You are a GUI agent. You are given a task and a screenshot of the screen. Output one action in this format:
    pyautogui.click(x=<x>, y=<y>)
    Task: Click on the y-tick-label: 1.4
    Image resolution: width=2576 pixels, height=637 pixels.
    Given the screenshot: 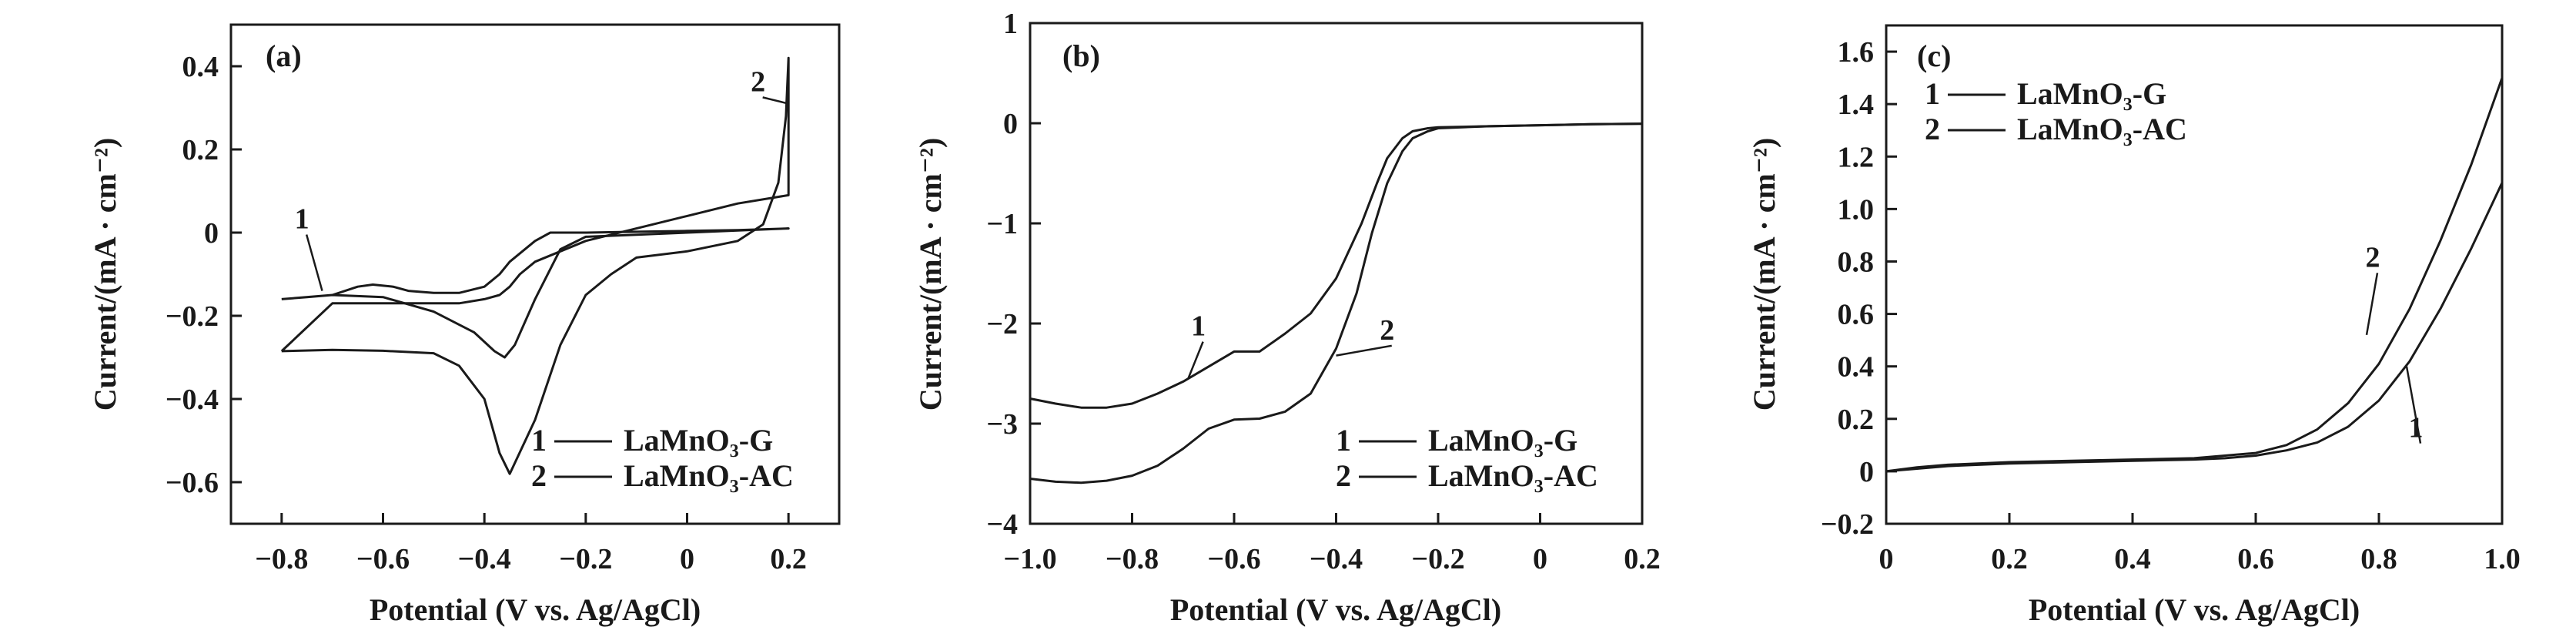 What is the action you would take?
    pyautogui.click(x=1857, y=105)
    